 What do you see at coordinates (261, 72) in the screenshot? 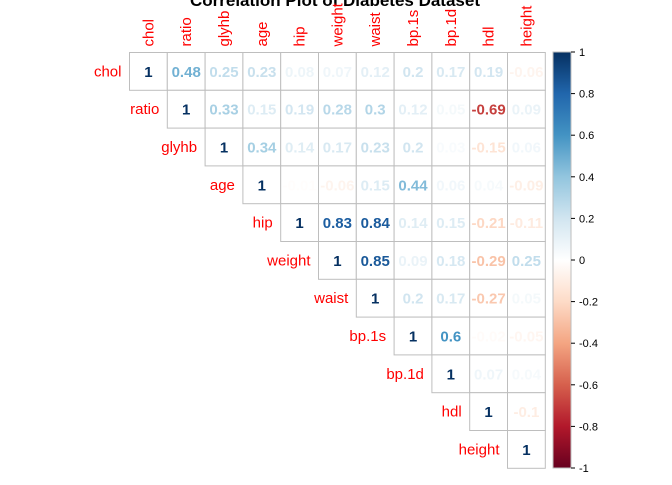
I see `corr-value-chol-age: 0.23` at bounding box center [261, 72].